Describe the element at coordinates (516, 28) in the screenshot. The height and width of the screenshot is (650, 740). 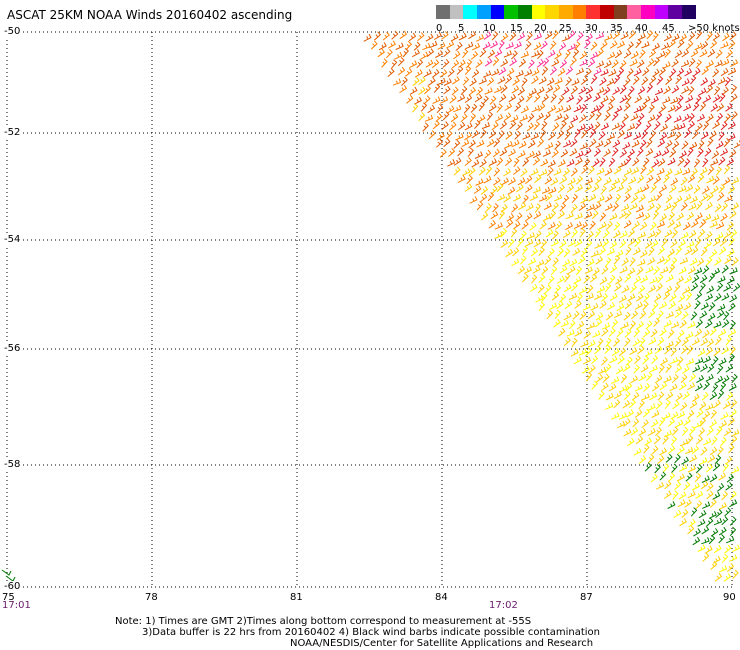
I see `legend-label: 15` at that location.